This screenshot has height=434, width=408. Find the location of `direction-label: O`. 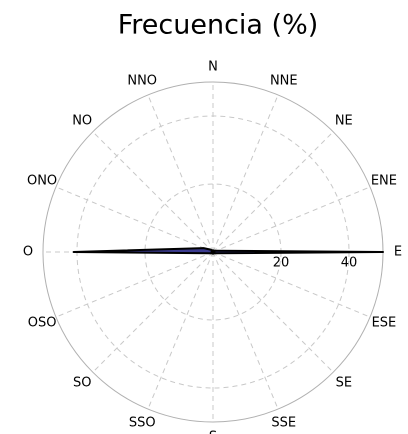

direction-label: O is located at coordinates (28, 252).